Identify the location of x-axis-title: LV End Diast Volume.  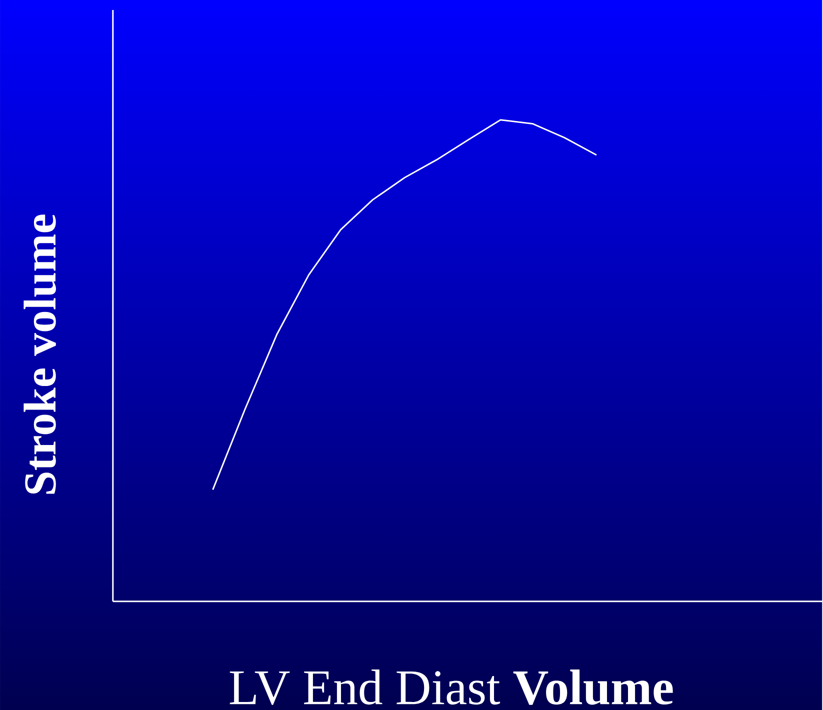
(451, 687).